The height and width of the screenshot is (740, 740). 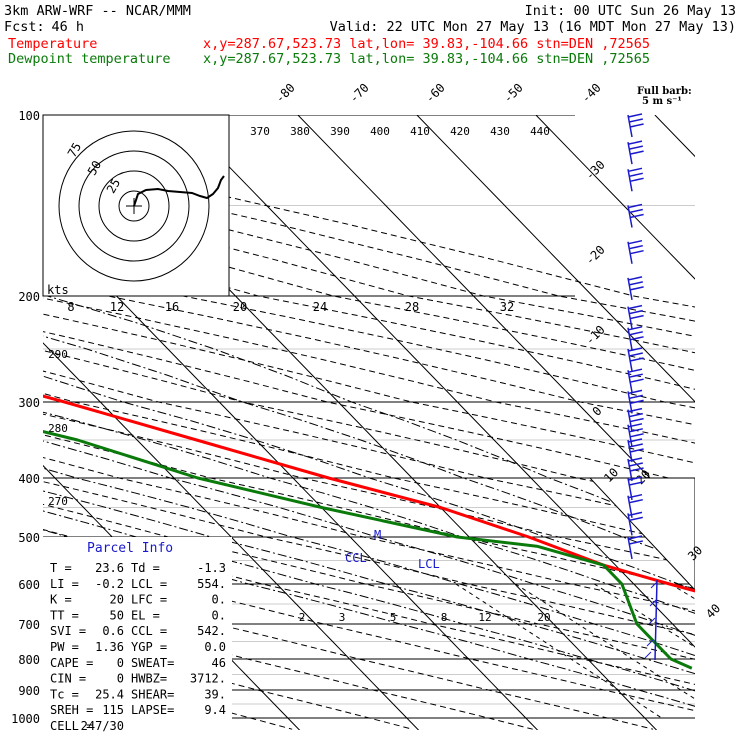 I want to click on pressure-tick-label: 600, so click(x=29, y=585).